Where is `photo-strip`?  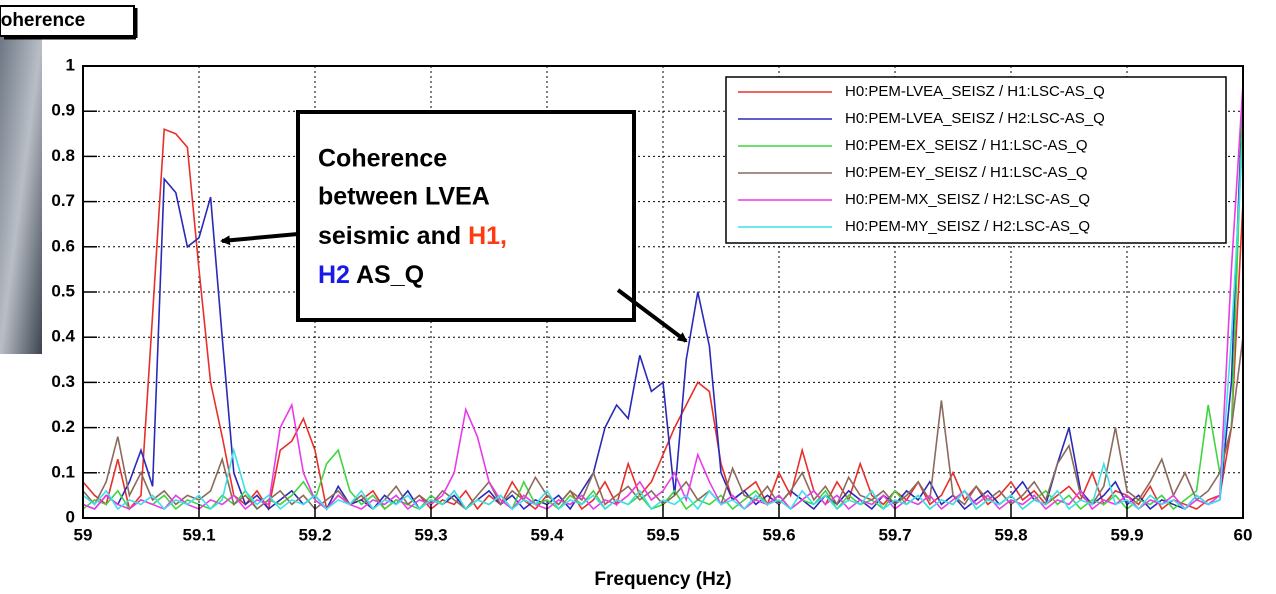 photo-strip is located at coordinates (21, 195).